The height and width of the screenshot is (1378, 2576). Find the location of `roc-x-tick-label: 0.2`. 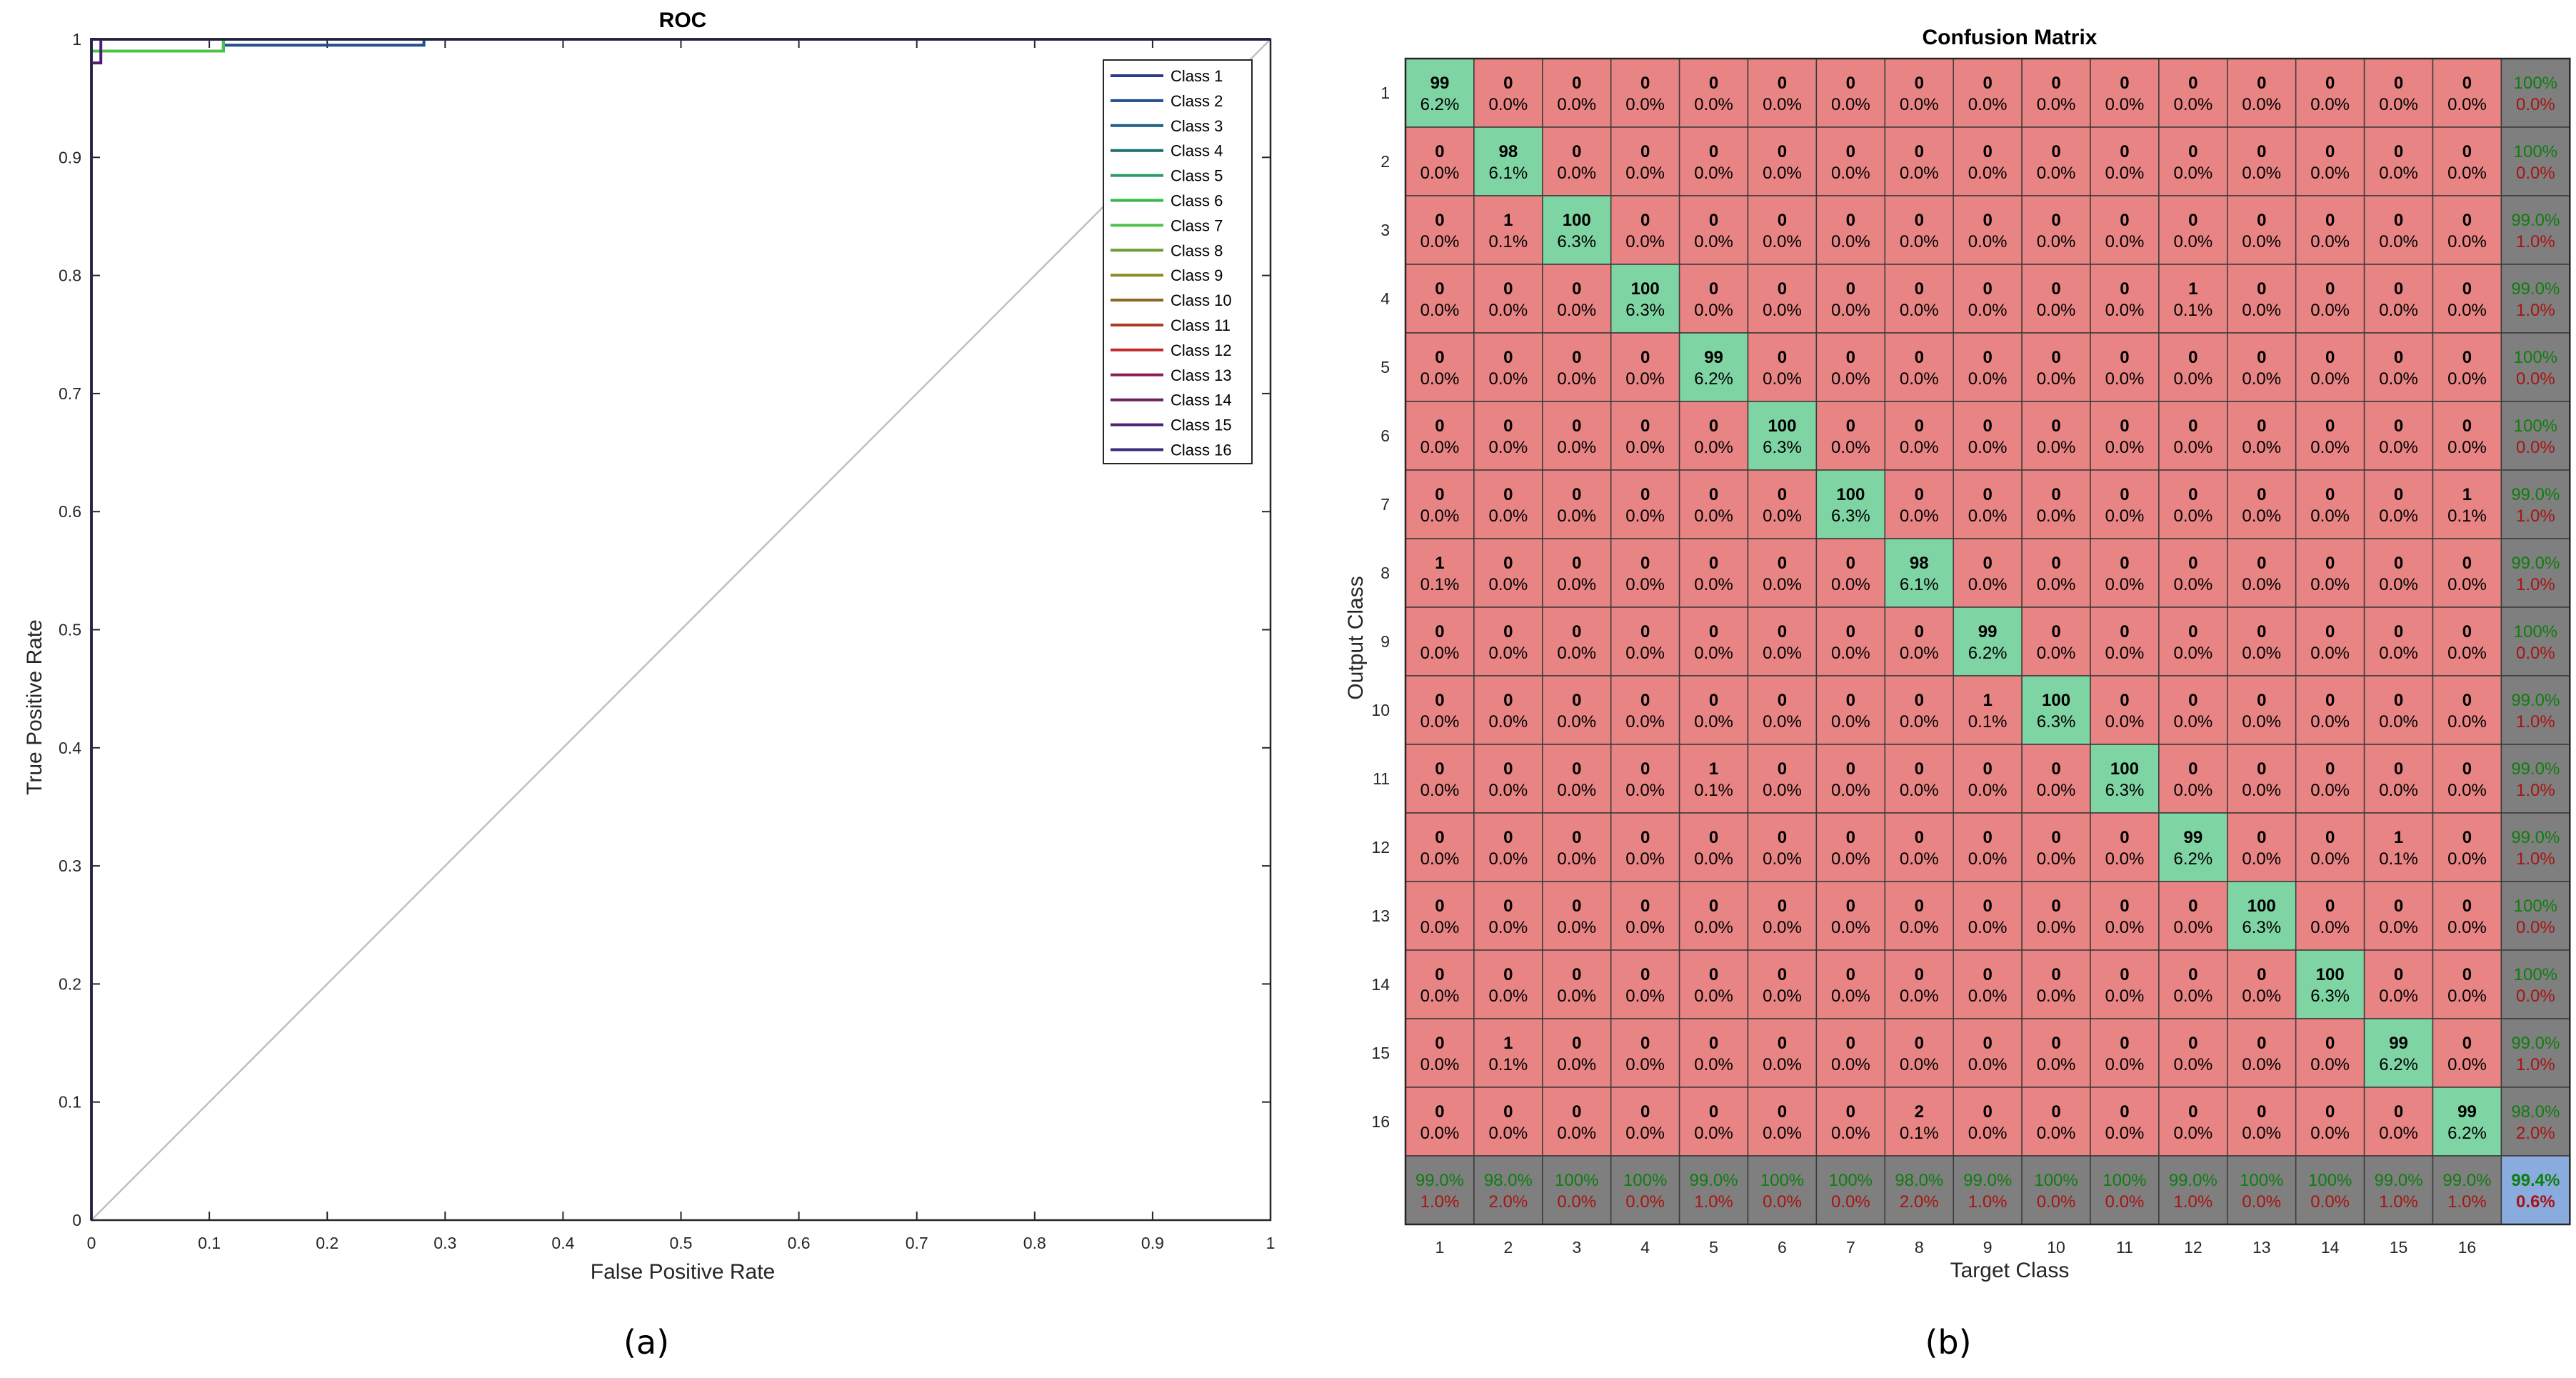

roc-x-tick-label: 0.2 is located at coordinates (327, 1243).